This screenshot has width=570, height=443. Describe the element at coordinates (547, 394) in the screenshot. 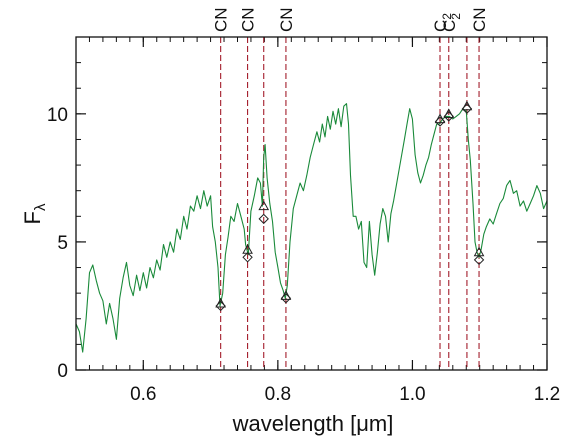

I see `x-tick-label: 1.2` at that location.